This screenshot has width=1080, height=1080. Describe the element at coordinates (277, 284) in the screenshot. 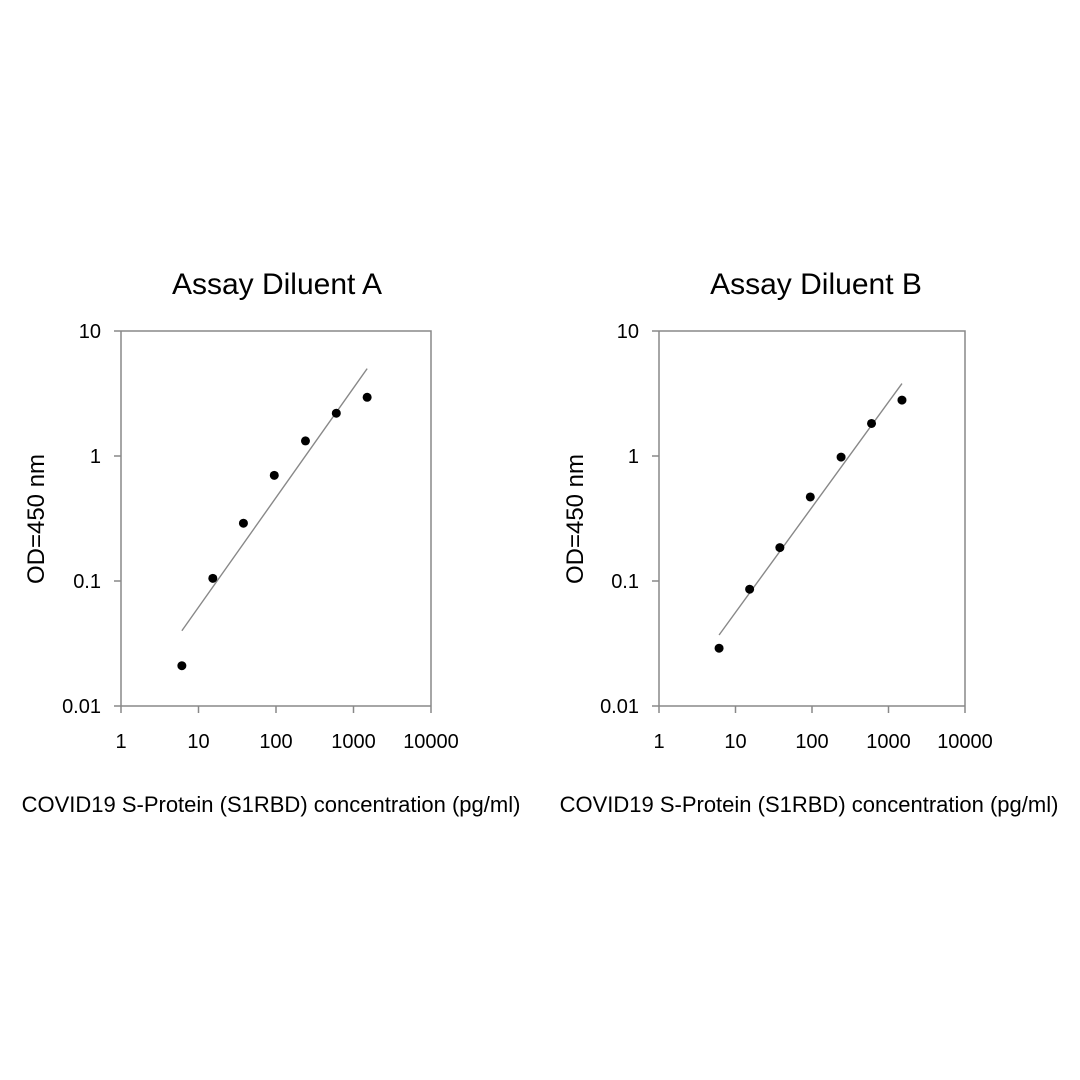

I see `chart-title-a: Assay Diluent A` at that location.